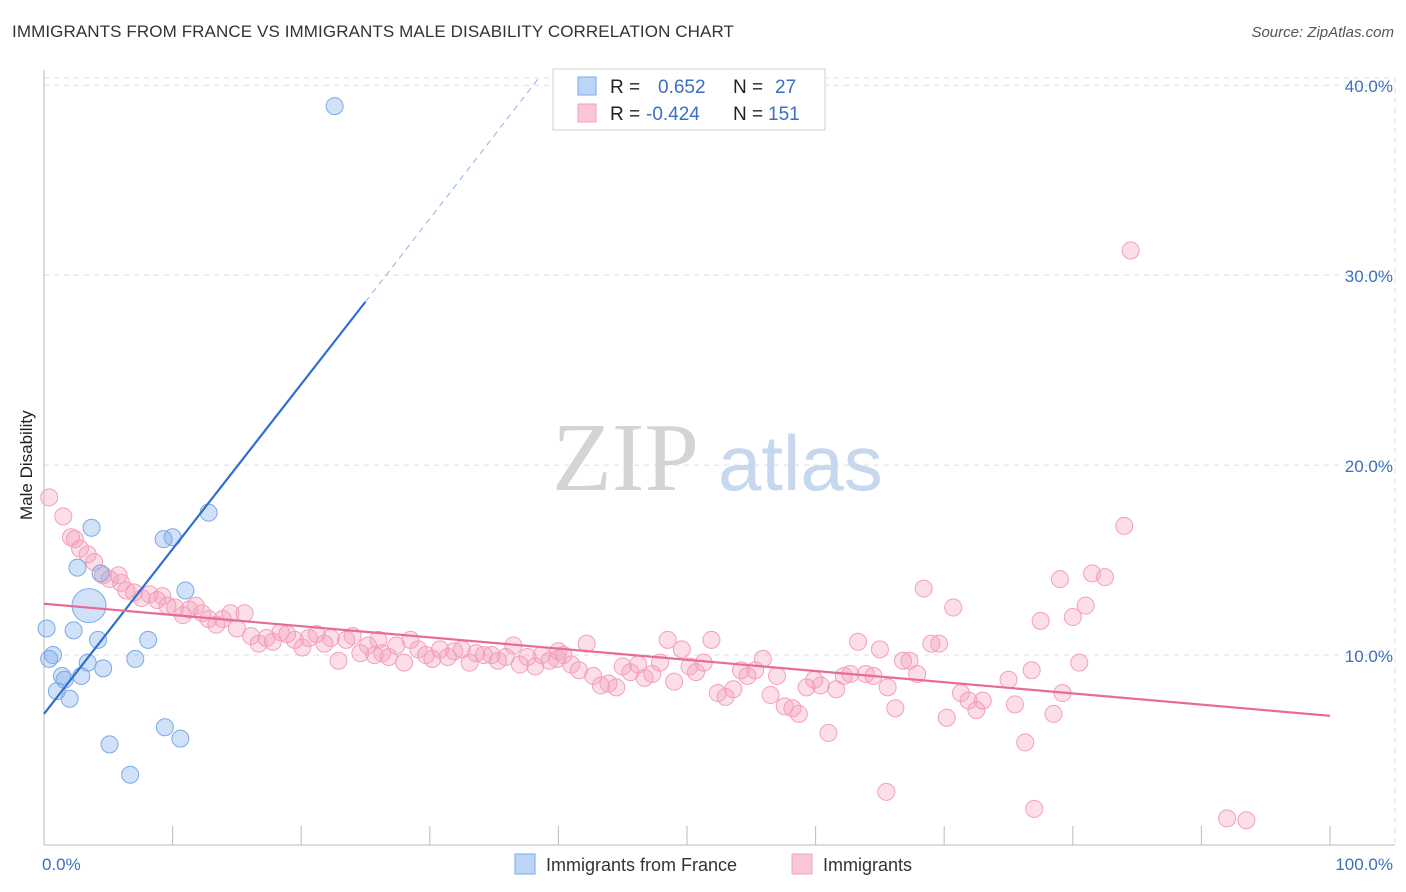 The height and width of the screenshot is (892, 1406). What do you see at coordinates (1369, 371) in the screenshot?
I see `y-tick-labels: 10.0% 20.0% 30.0% 40.0%` at bounding box center [1369, 371].